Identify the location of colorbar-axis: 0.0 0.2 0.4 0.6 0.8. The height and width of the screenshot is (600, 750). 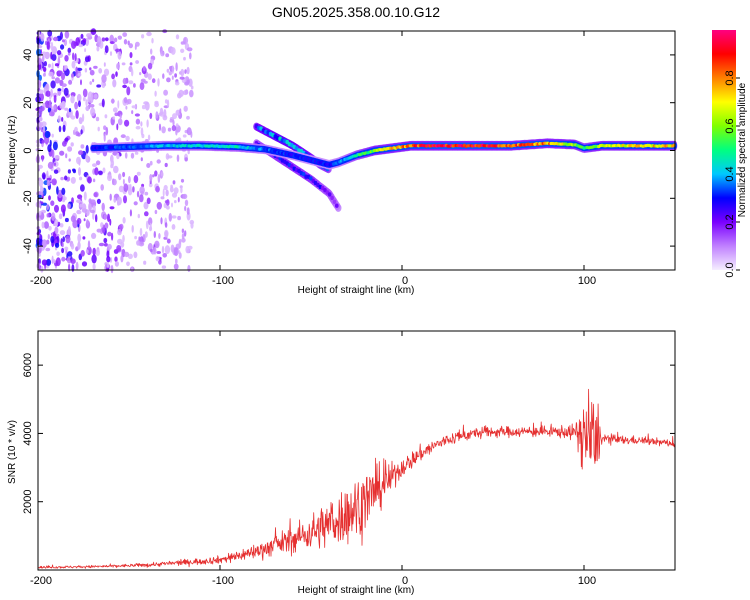
(732, 174).